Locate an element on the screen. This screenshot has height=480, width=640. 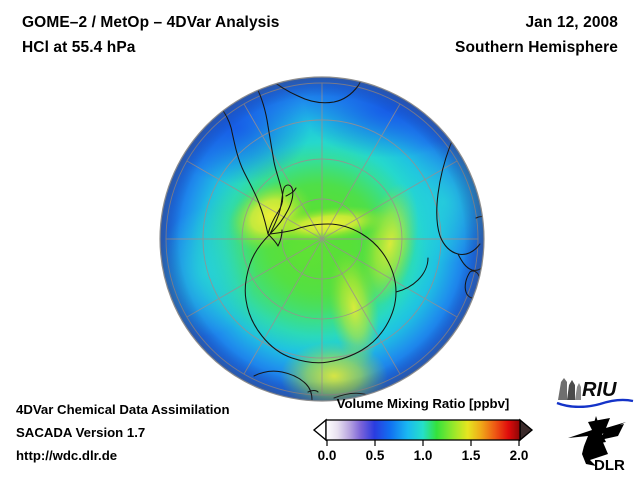
colorbar-title: Volume Mixing Ratio [ppbv] is located at coordinates (423, 403).